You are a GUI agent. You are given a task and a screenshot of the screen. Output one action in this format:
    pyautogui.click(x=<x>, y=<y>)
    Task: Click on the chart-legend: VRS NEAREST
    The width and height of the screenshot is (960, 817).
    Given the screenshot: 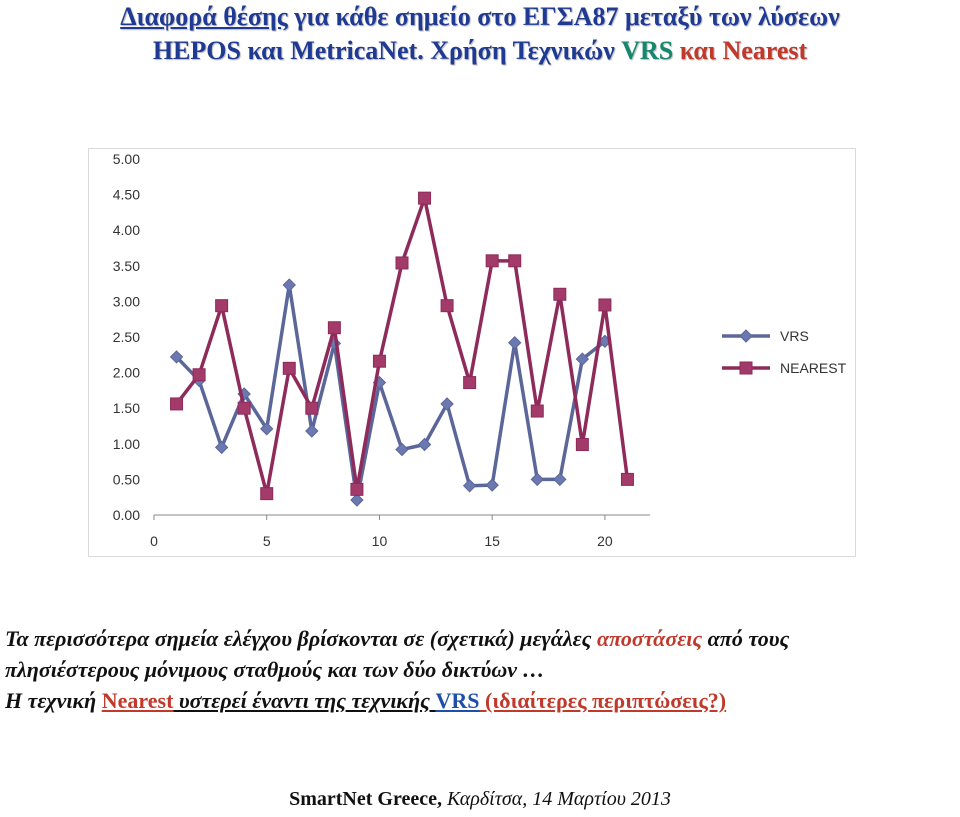 What is the action you would take?
    pyautogui.click(x=784, y=352)
    